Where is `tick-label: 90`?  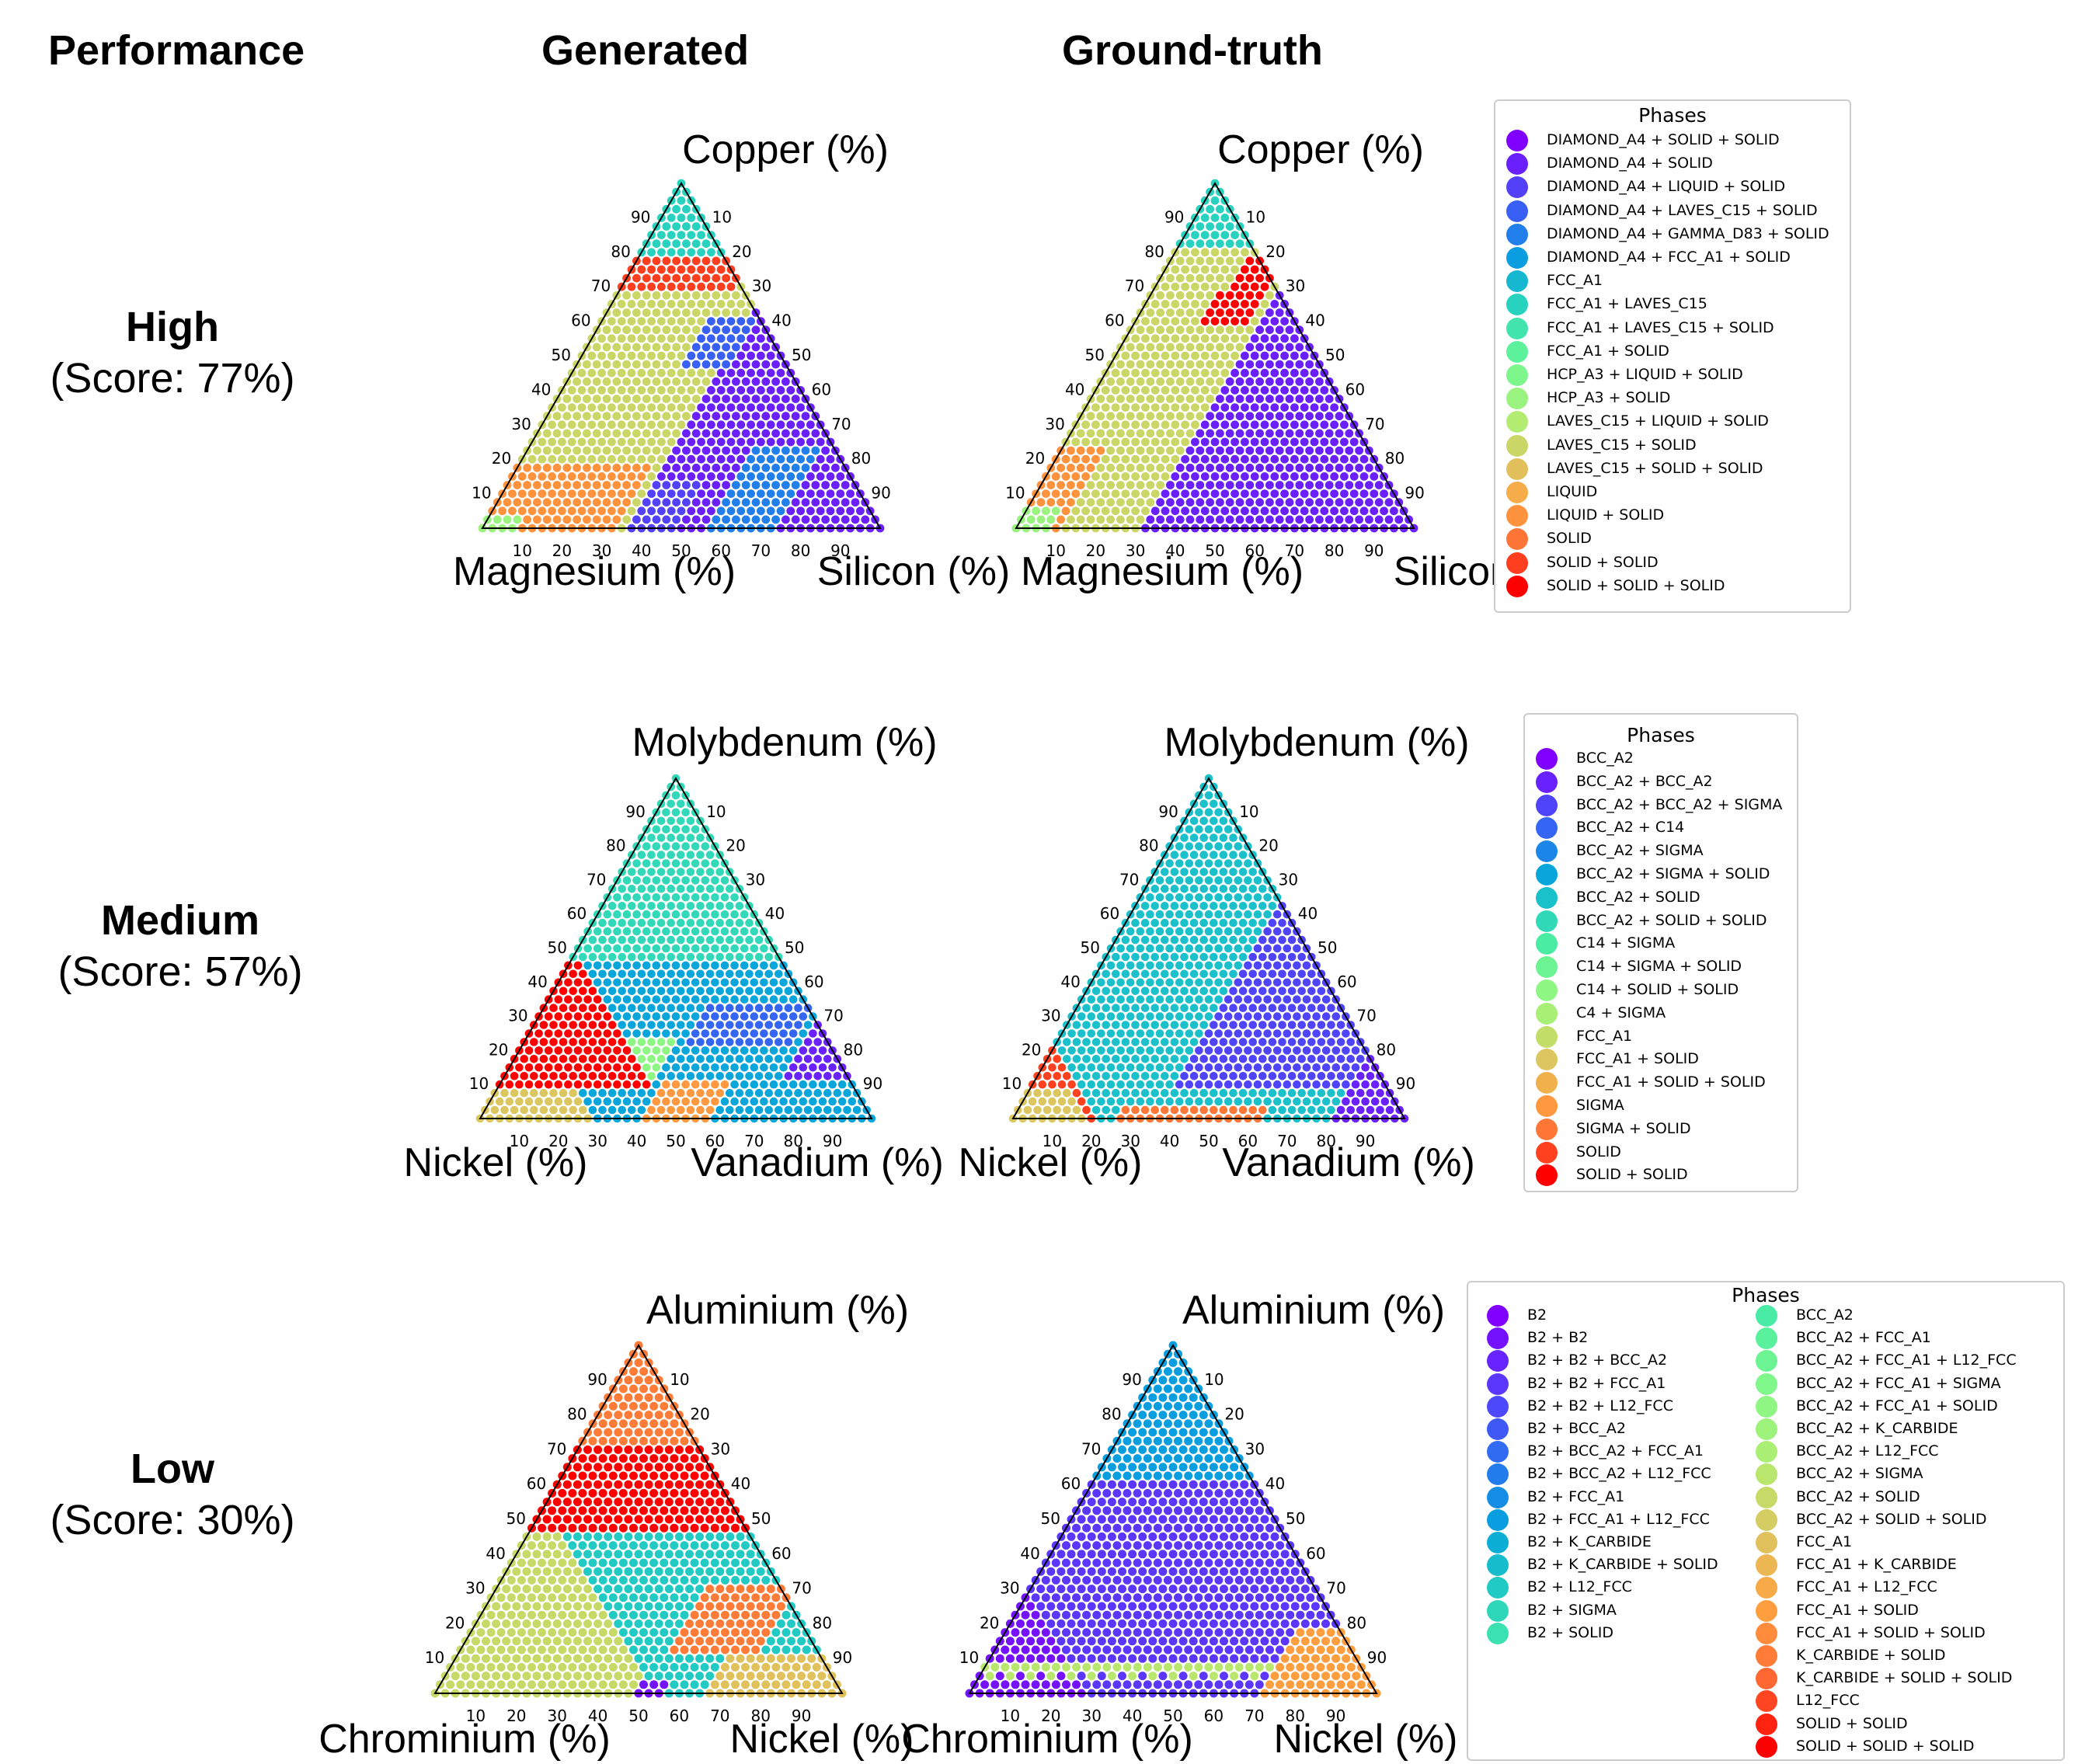
tick-label: 90 is located at coordinates (1405, 1083).